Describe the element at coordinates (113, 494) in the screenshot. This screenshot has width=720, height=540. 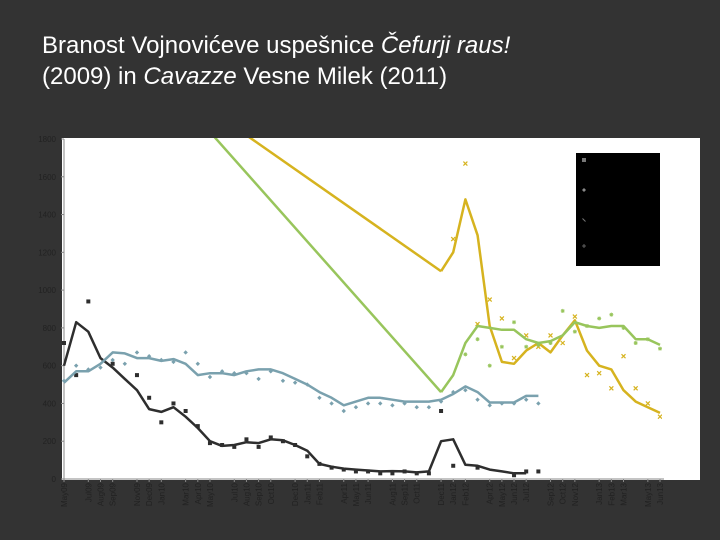
I see `x-tick-label: Sep09` at that location.